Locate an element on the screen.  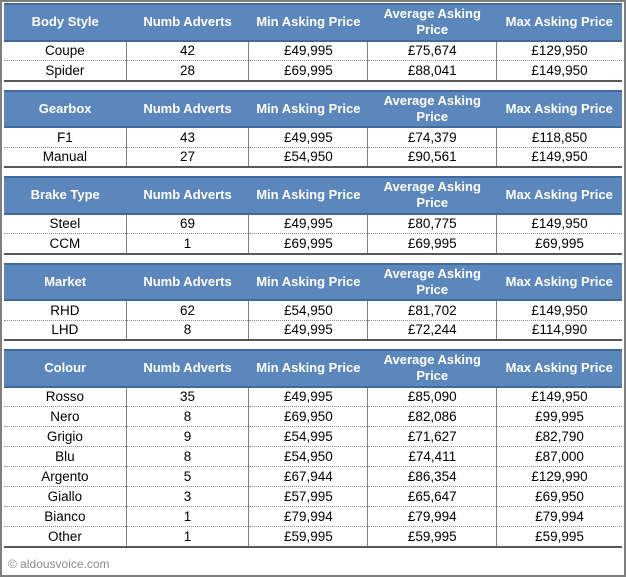
row-label-cell: Giallo is located at coordinates (65, 496).